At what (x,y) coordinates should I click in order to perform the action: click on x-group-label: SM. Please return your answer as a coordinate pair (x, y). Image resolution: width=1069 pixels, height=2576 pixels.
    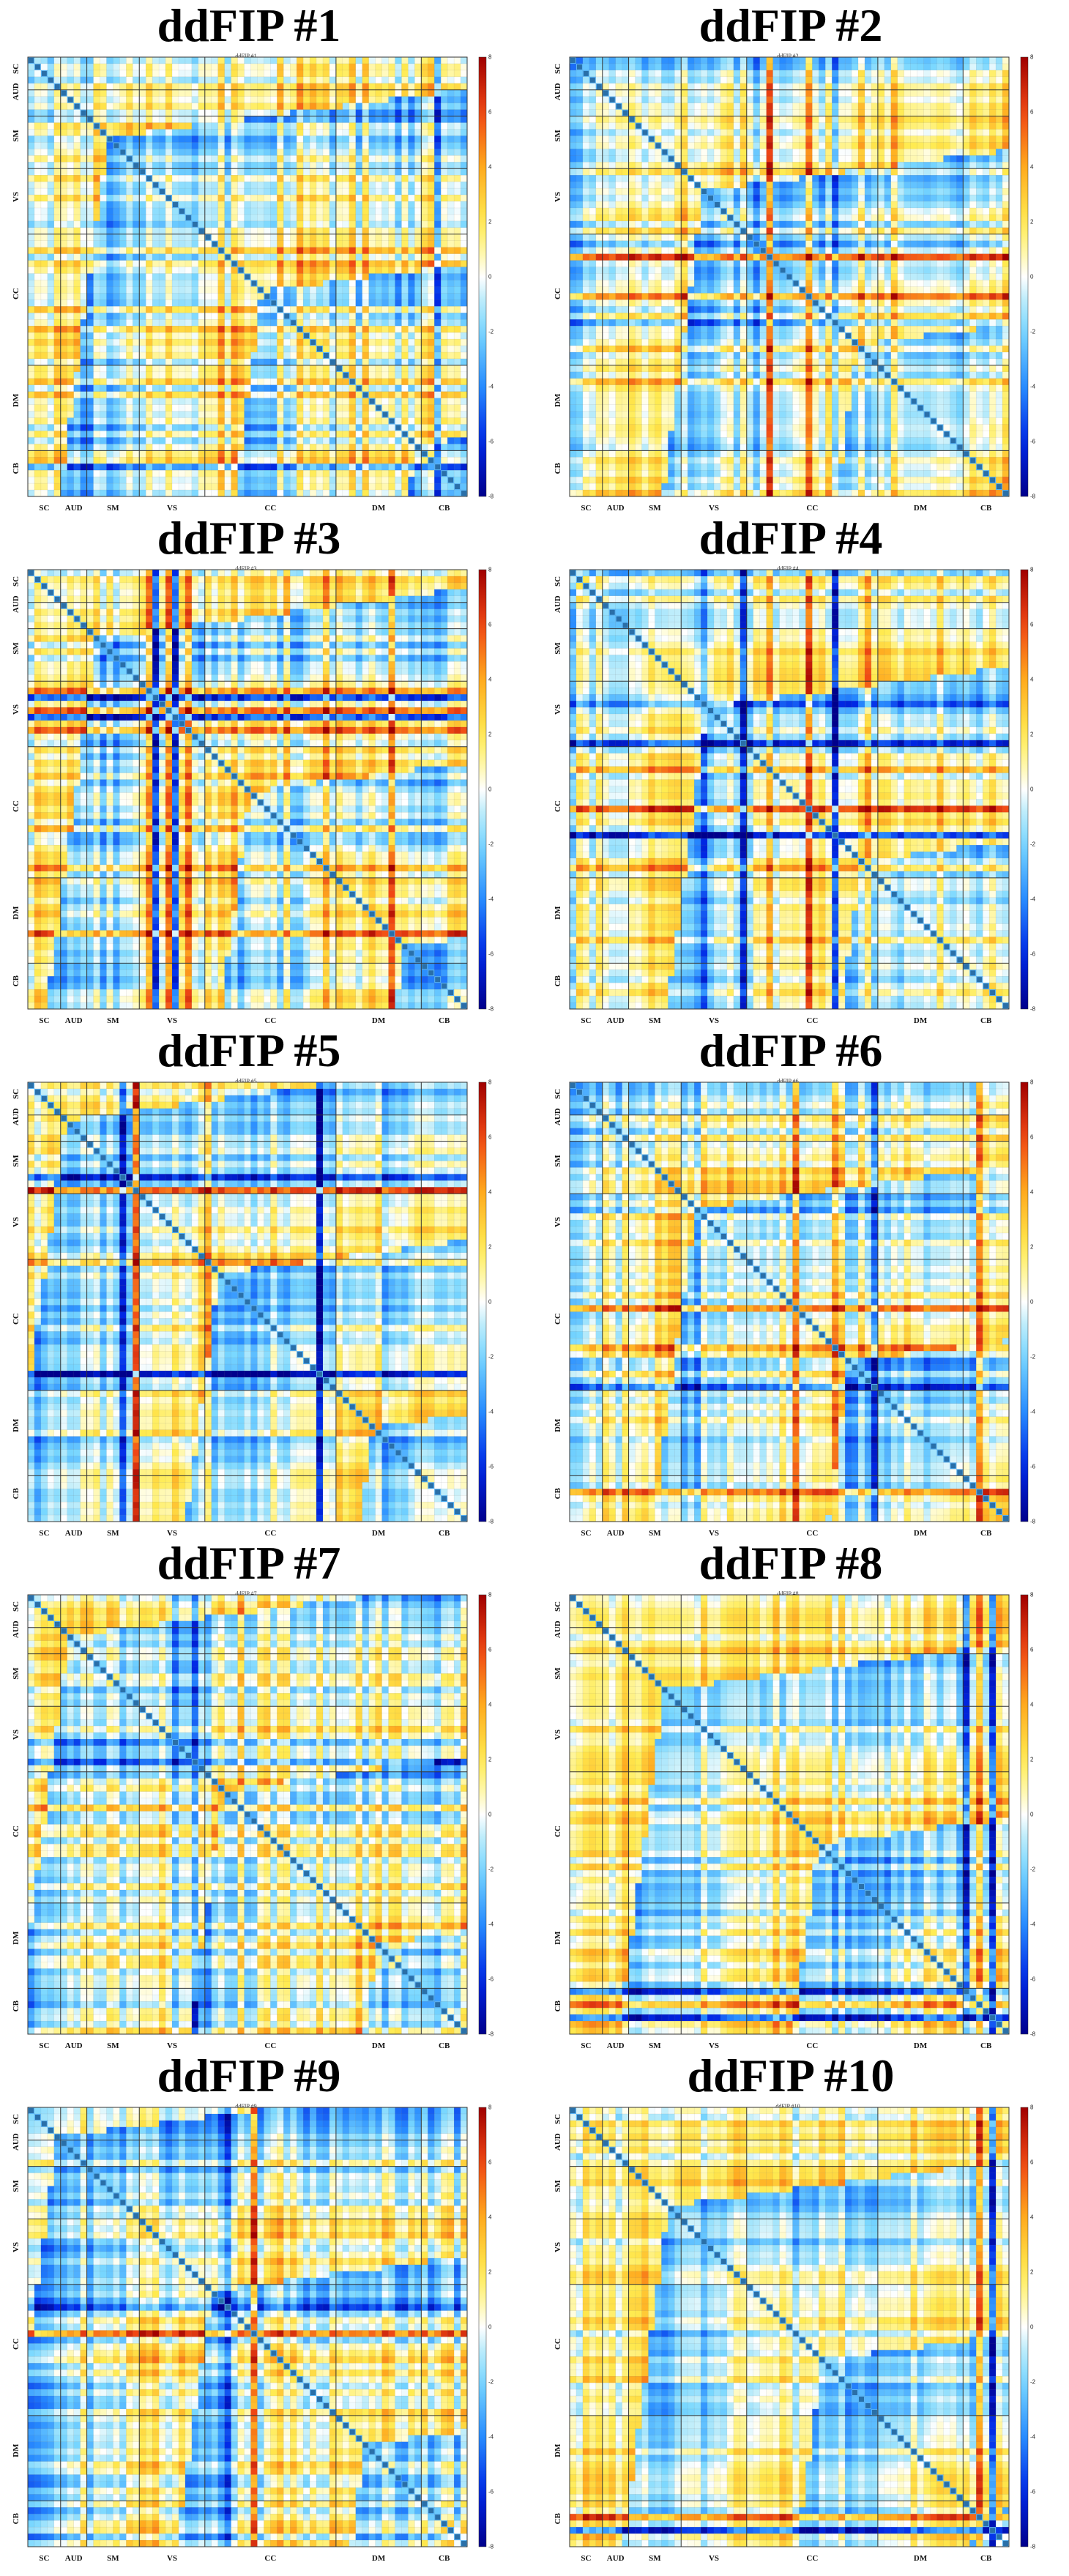
    Looking at the image, I should click on (113, 508).